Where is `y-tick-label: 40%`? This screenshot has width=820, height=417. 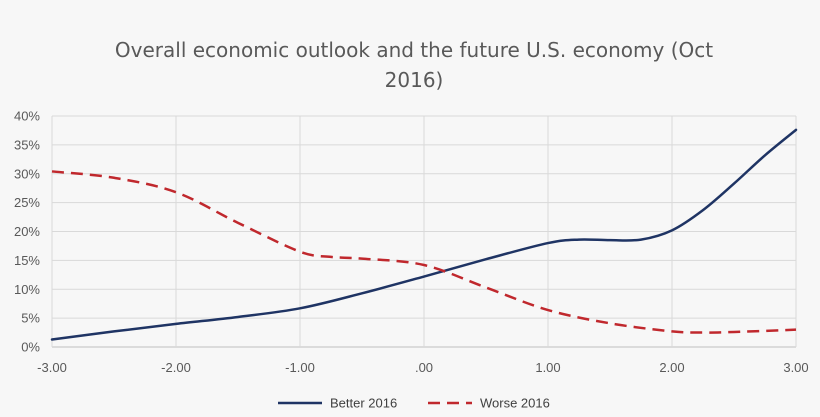
y-tick-label: 40% is located at coordinates (27, 116).